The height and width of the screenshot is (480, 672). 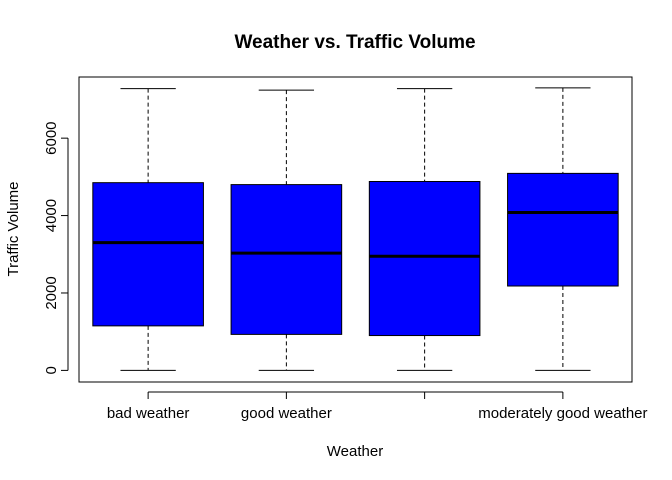 What do you see at coordinates (148, 254) in the screenshot?
I see `box-0-body` at bounding box center [148, 254].